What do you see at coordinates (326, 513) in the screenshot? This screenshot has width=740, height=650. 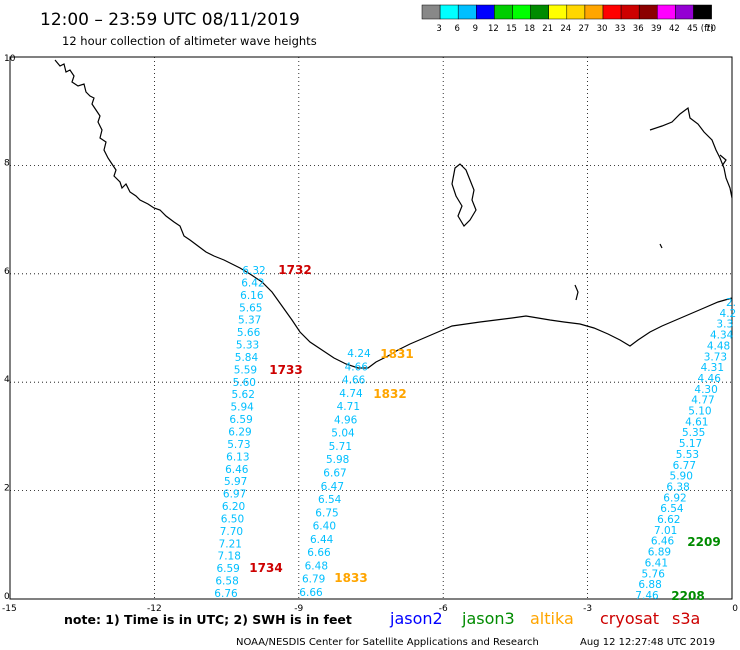 I see `wave-height-label: 6.75` at bounding box center [326, 513].